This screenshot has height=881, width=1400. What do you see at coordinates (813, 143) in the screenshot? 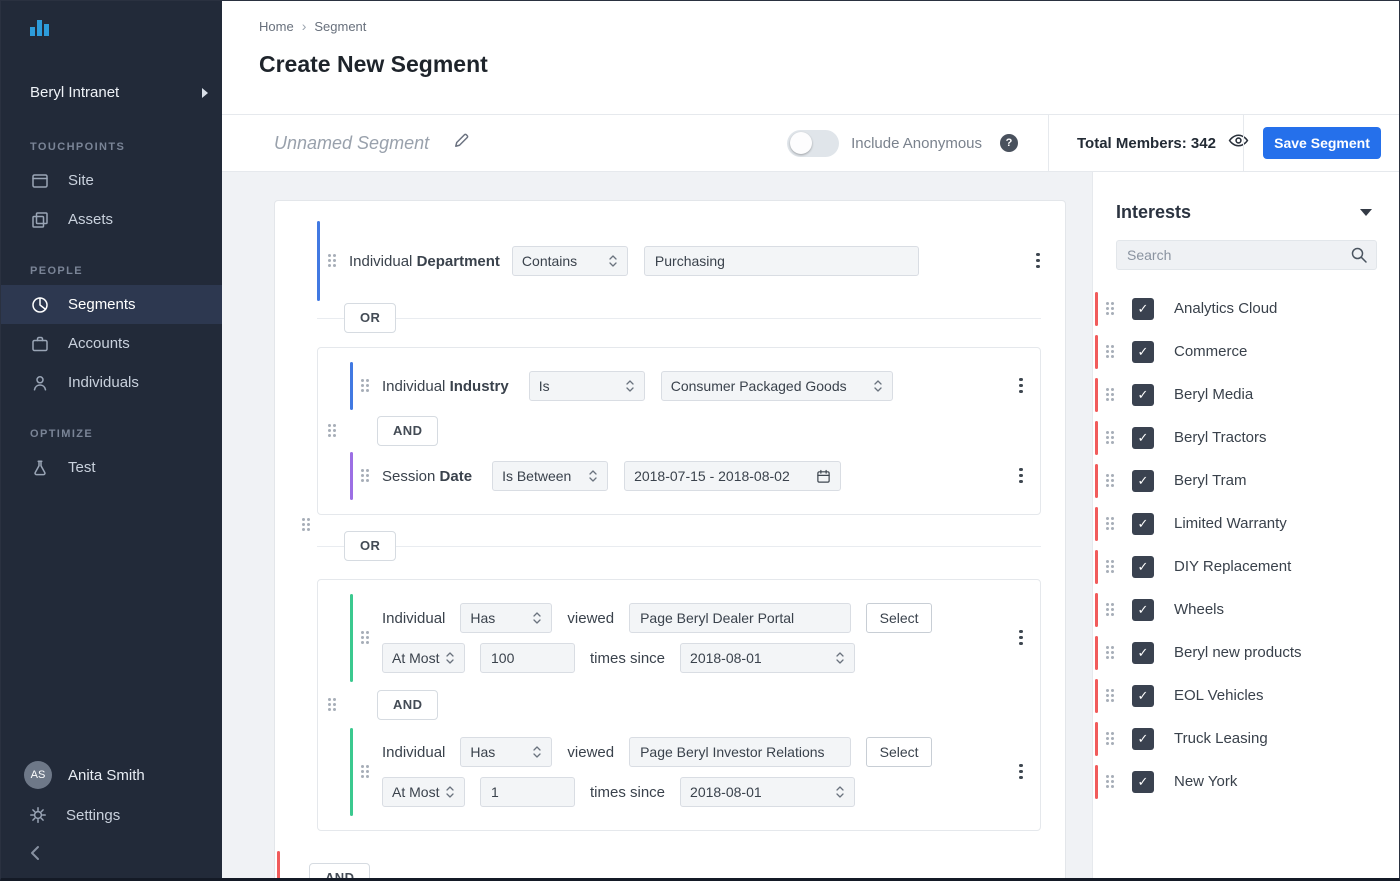
I see `include-anonymous-toggle` at bounding box center [813, 143].